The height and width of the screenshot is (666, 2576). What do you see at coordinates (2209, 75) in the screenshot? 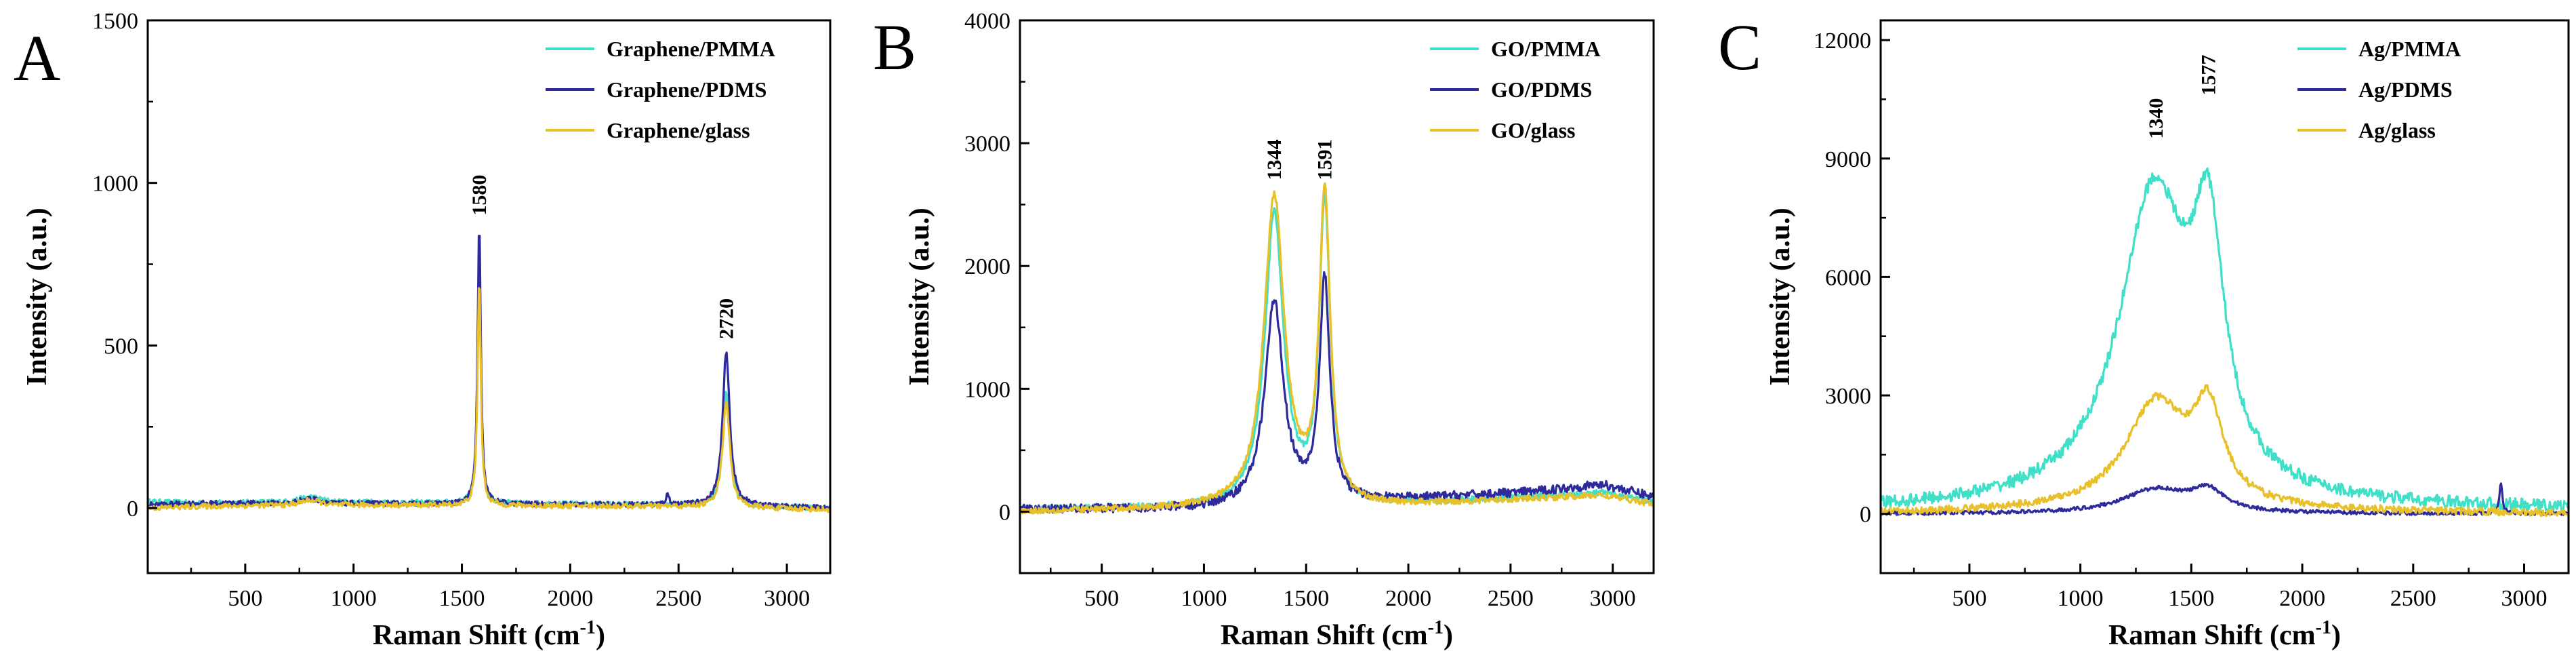
I see `peak-label: 1577` at bounding box center [2209, 75].